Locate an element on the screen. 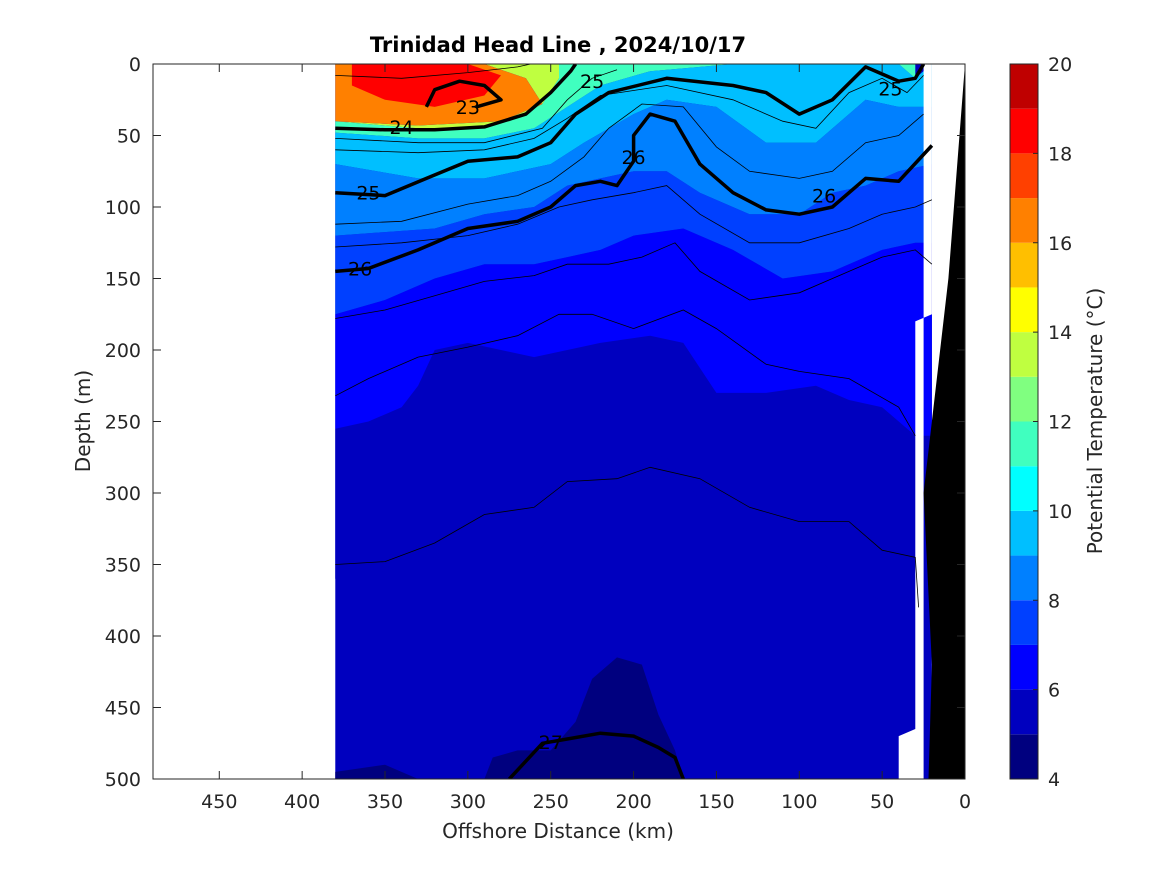 The width and height of the screenshot is (1167, 875). y-tick-label: 250 is located at coordinates (123, 423).